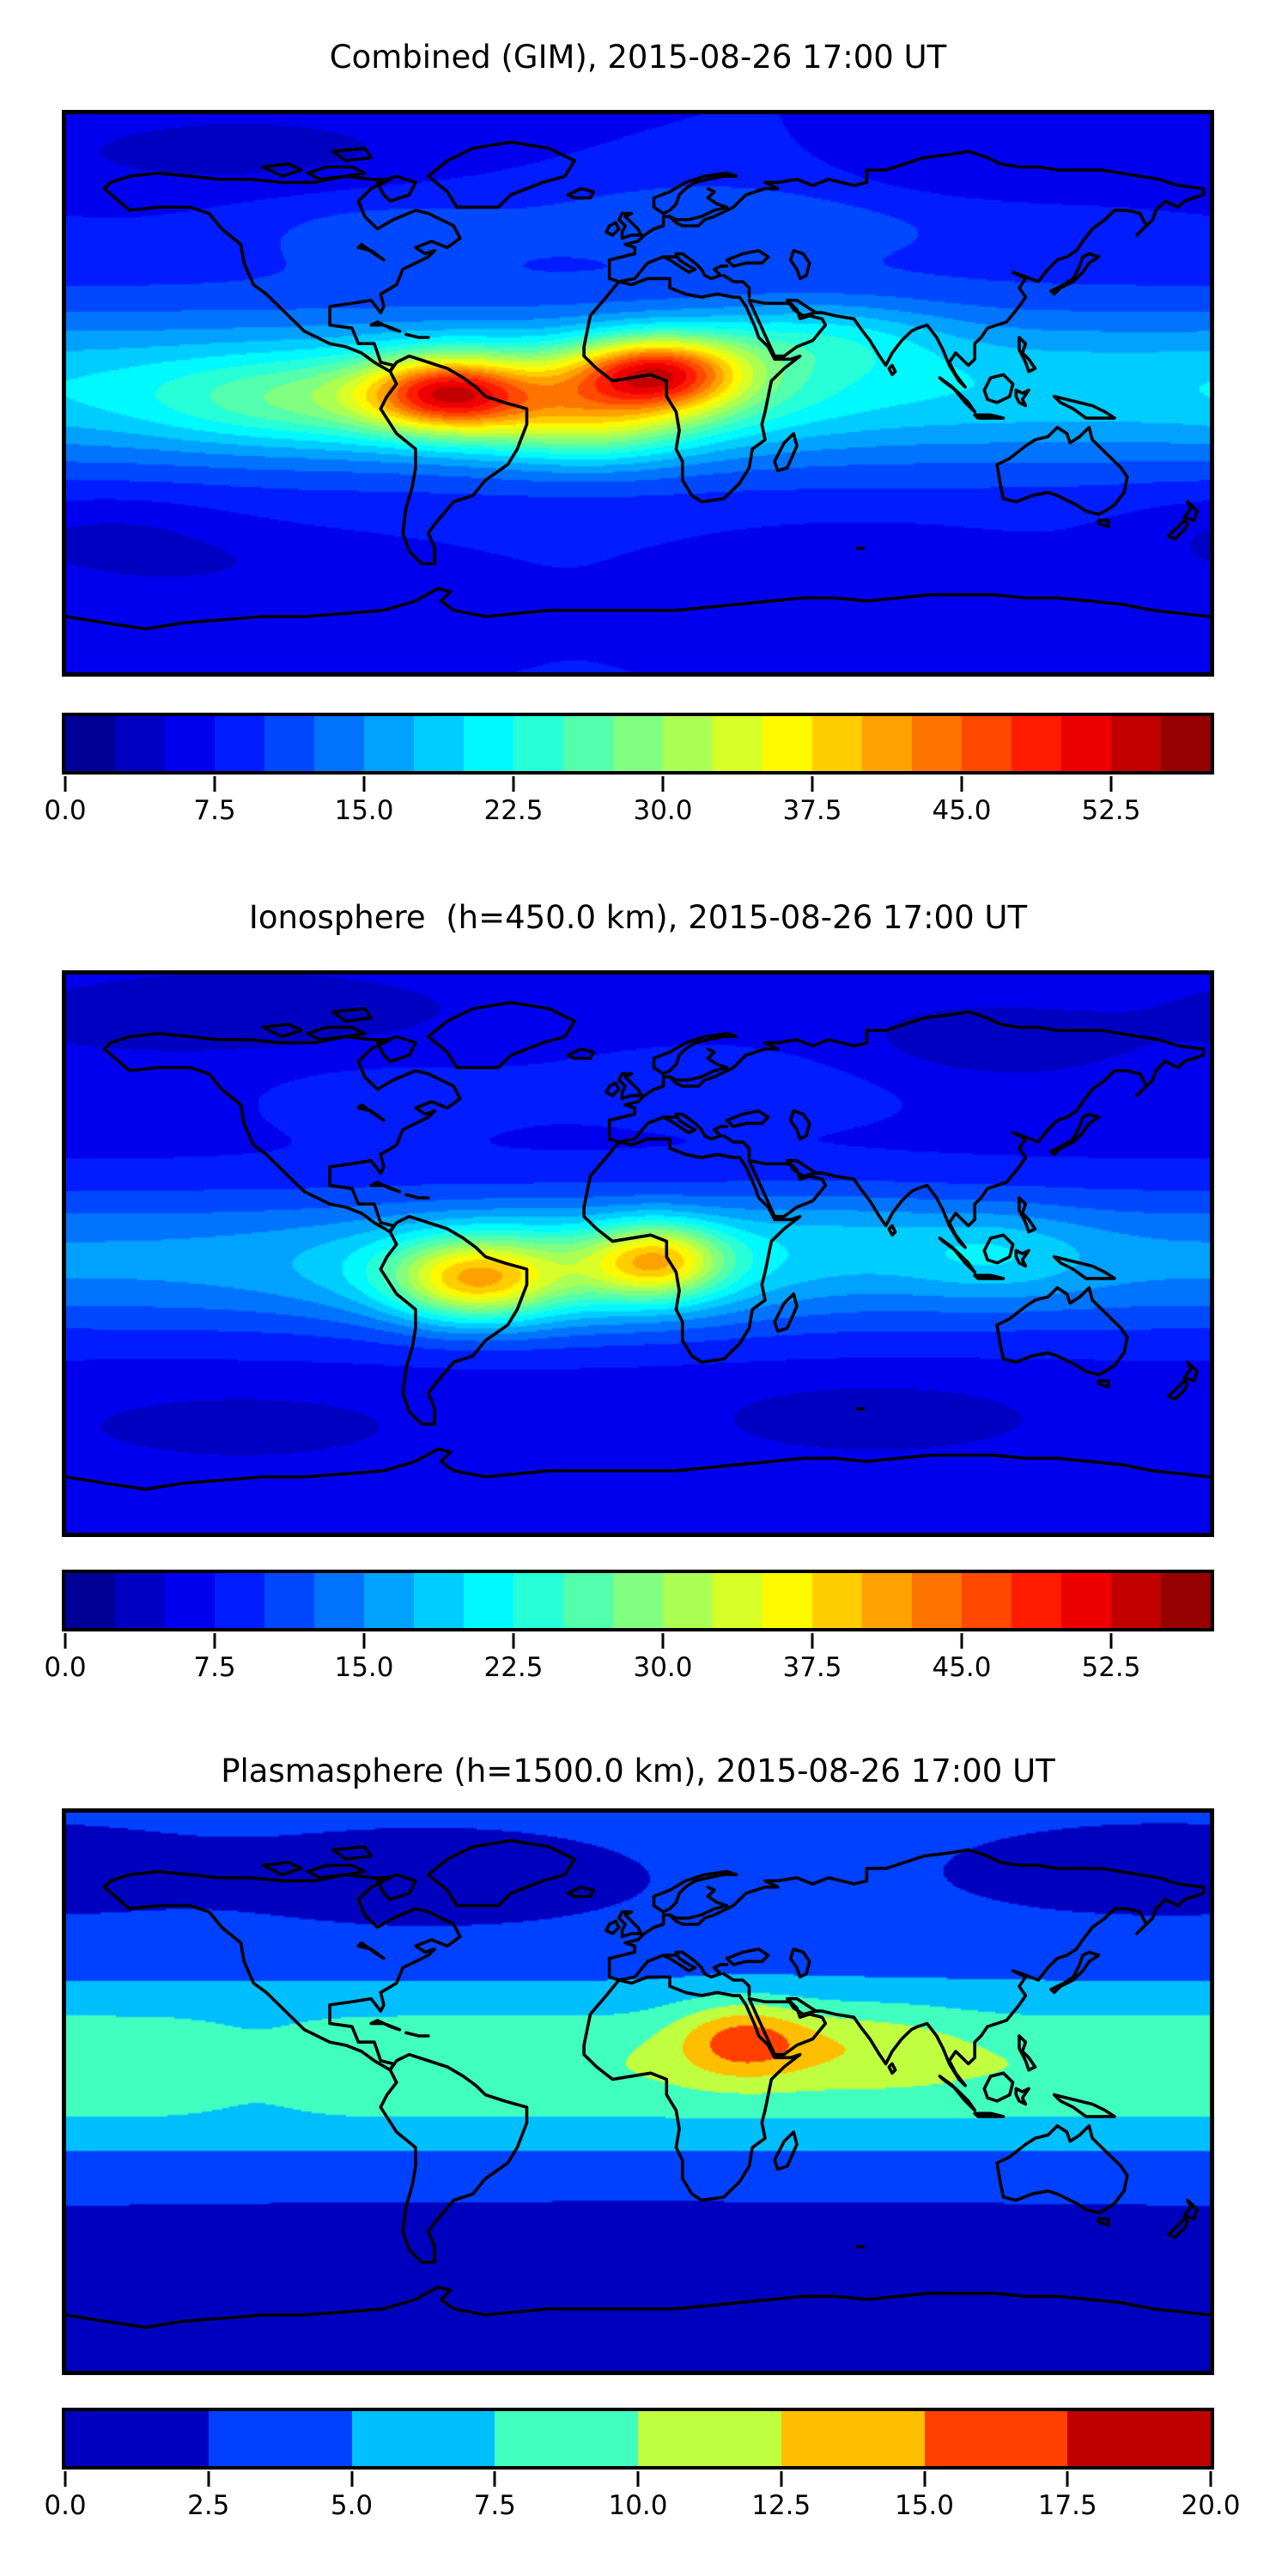 Image resolution: width=1288 pixels, height=2576 pixels. What do you see at coordinates (638, 2506) in the screenshot?
I see `colorbar-tick-label: 10.0` at bounding box center [638, 2506].